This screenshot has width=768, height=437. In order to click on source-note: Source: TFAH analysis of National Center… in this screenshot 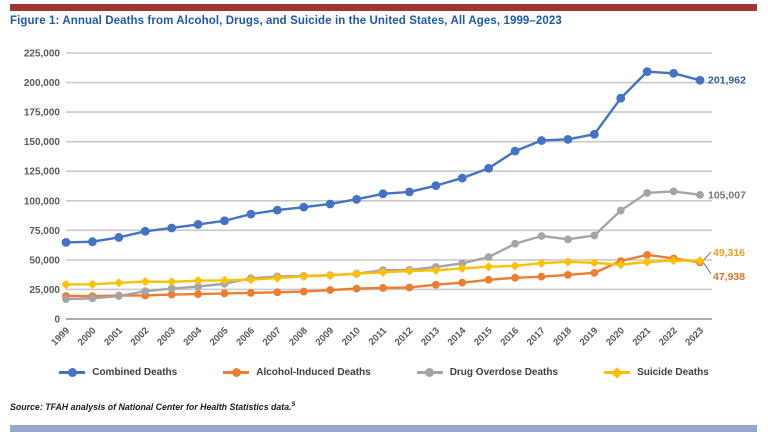, I will do `click(152, 406)`.